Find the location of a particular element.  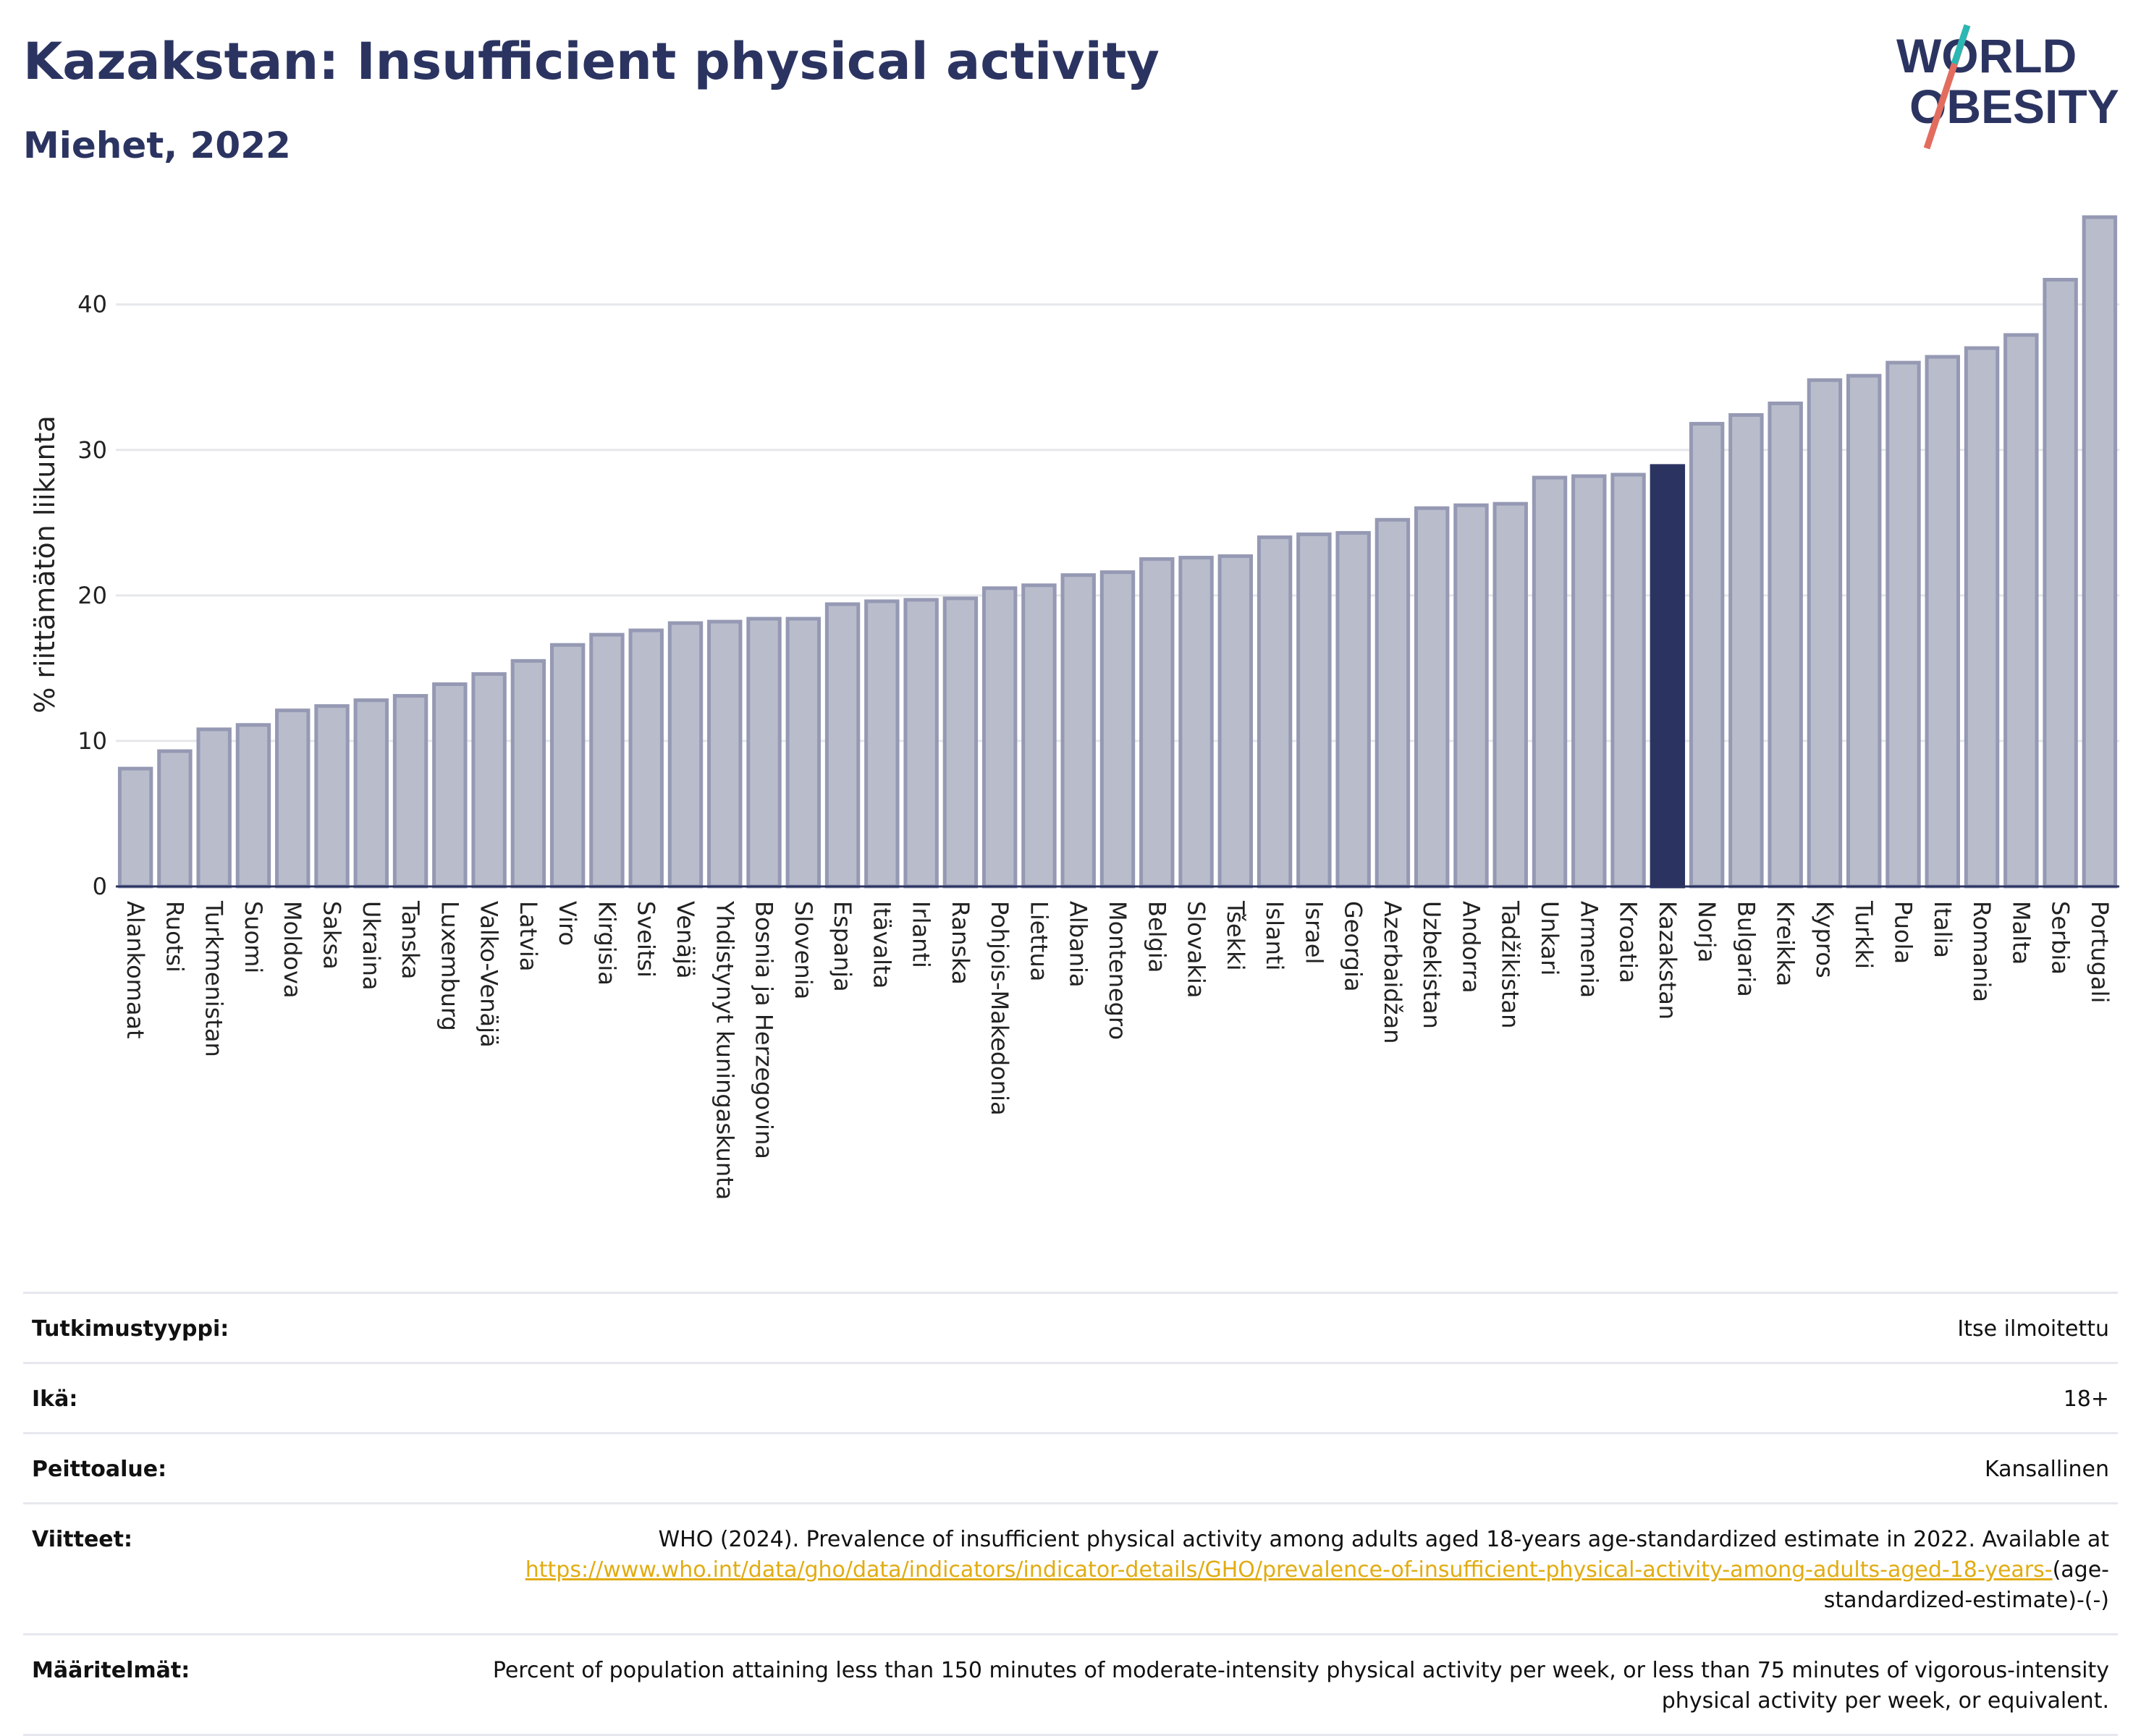

bar-turkki is located at coordinates (1864, 631).